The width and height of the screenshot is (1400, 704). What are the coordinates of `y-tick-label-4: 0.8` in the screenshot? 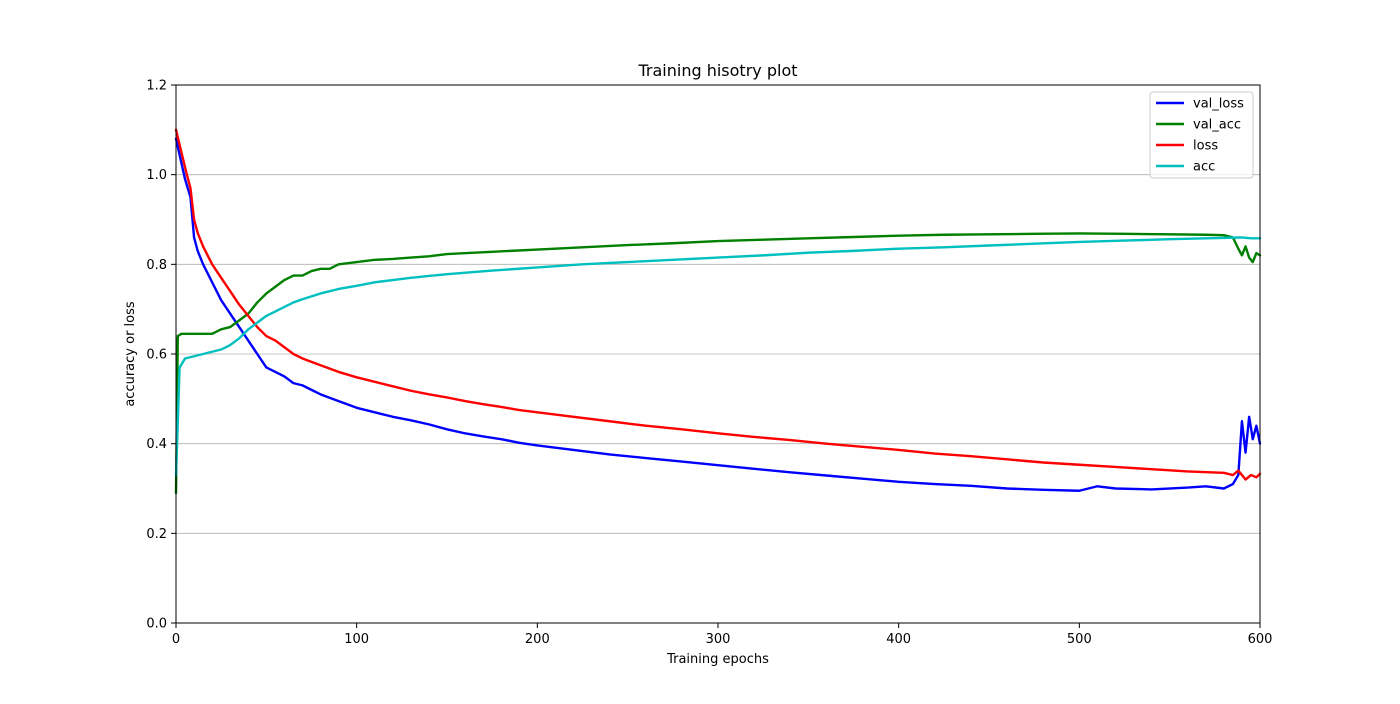 It's located at (156, 265).